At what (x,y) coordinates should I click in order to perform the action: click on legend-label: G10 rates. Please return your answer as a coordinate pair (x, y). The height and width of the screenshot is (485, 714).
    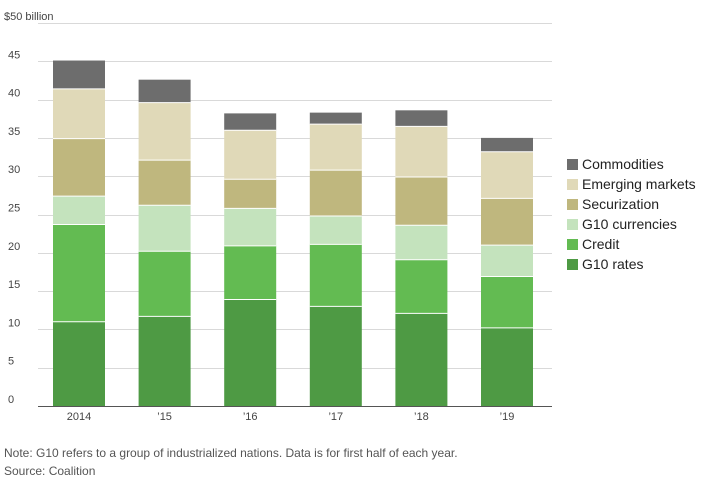
    Looking at the image, I should click on (612, 264).